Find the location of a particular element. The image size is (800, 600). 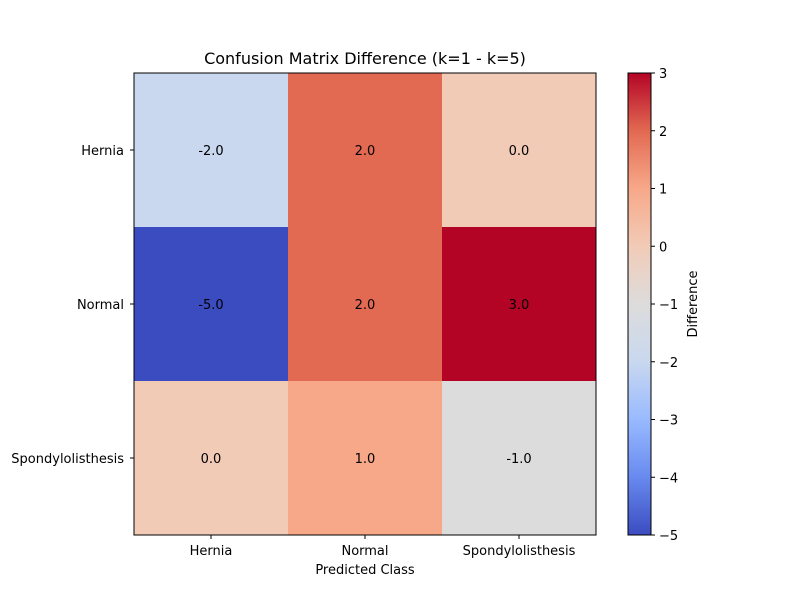

colorbar-tick-label: −4 is located at coordinates (668, 478).